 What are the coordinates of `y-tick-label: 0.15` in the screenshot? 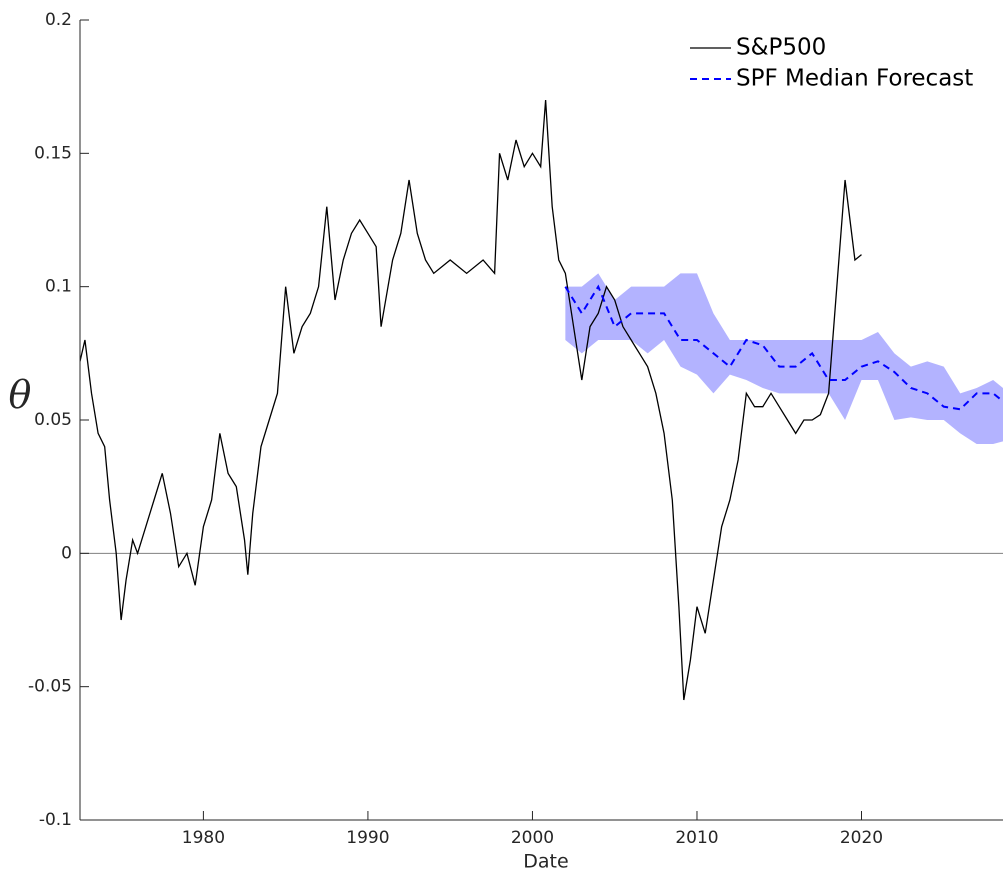 It's located at (53, 153).